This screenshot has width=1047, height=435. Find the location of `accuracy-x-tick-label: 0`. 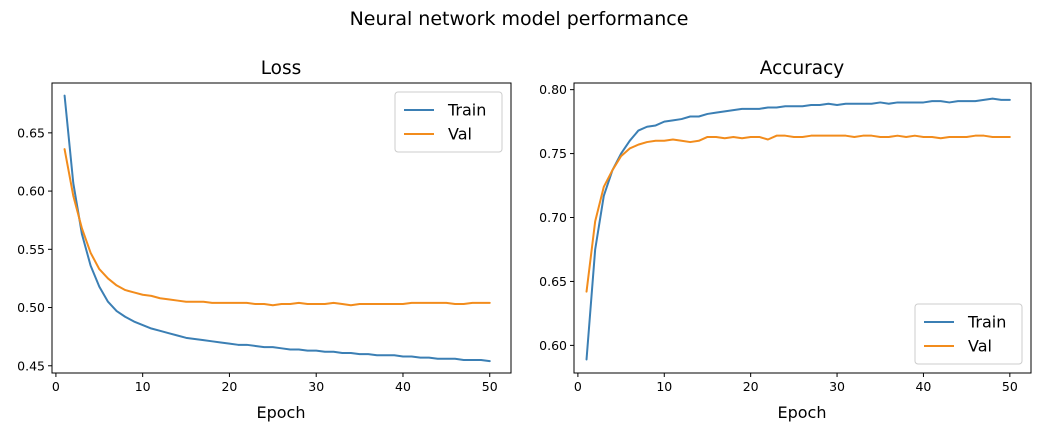

accuracy-x-tick-label: 0 is located at coordinates (578, 386).